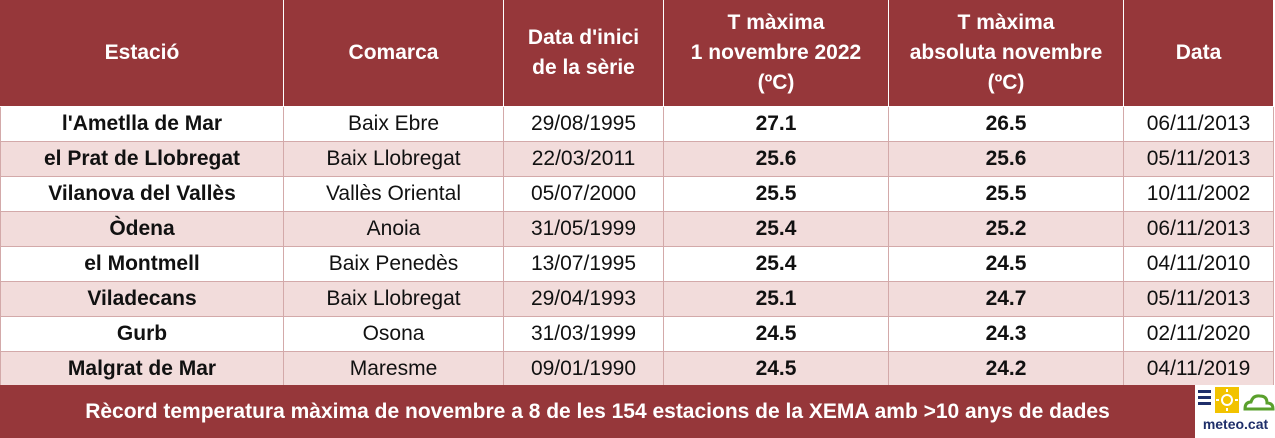  I want to click on cell-county: Vallès Oriental, so click(393, 194).